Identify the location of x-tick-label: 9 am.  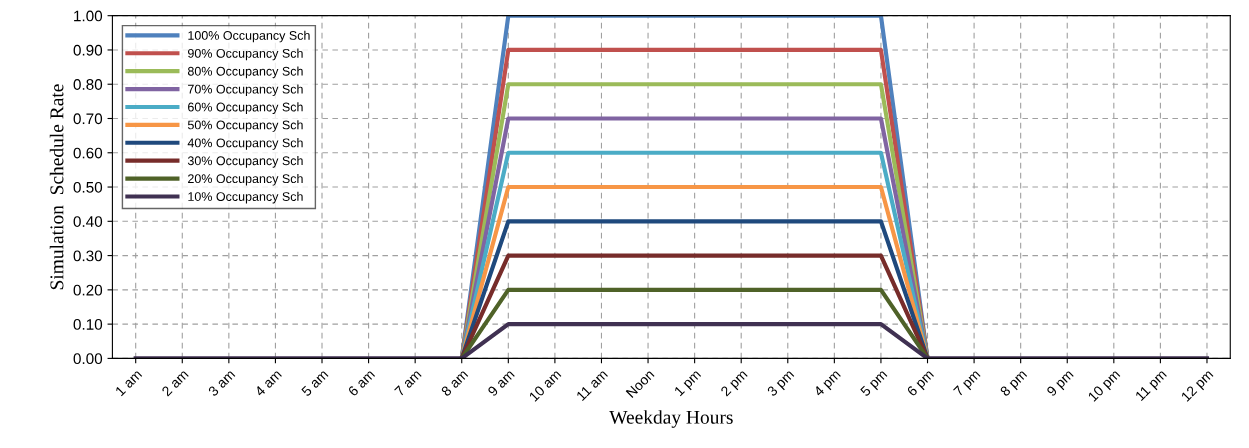
(501, 383).